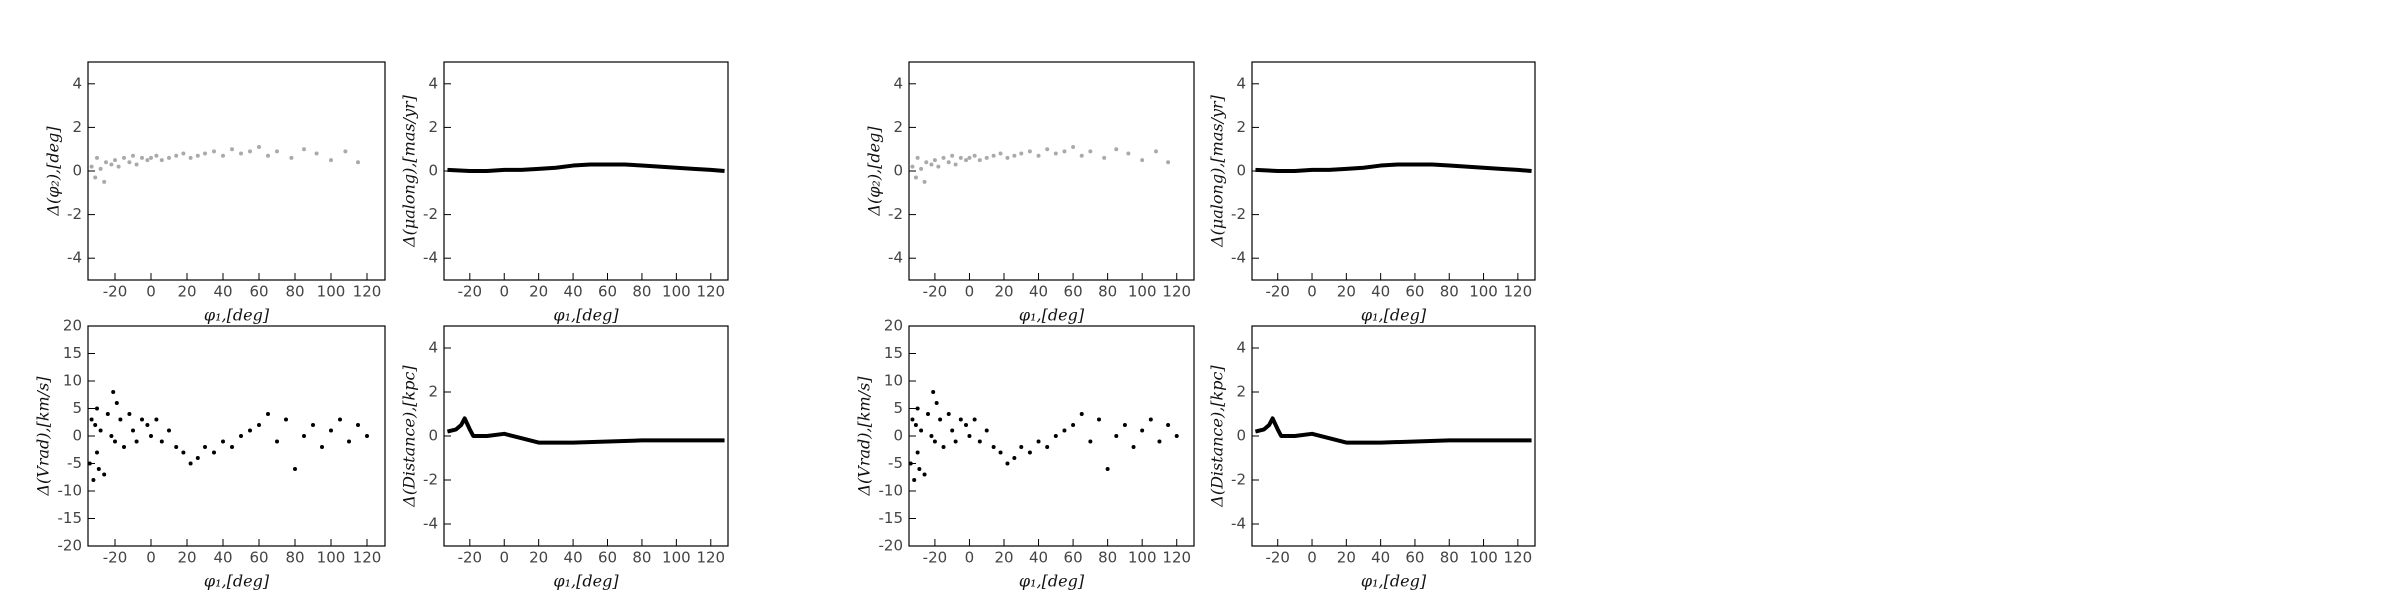 The image size is (2400, 600). What do you see at coordinates (409, 171) in the screenshot?
I see `y-axis-label: Δ(μalong),[mas/yr]` at bounding box center [409, 171].